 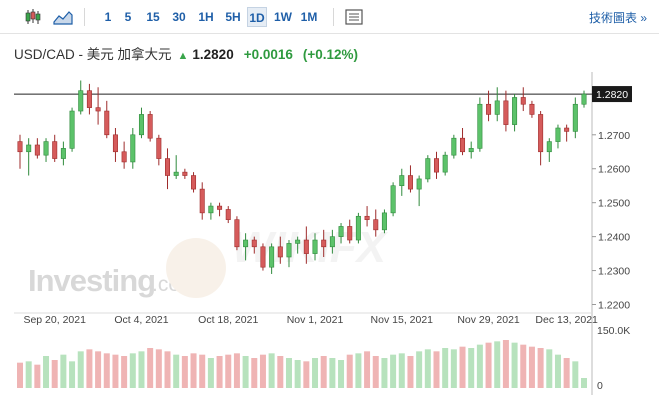 What do you see at coordinates (283, 17) in the screenshot?
I see `interval-button-1w: 1W` at bounding box center [283, 17].